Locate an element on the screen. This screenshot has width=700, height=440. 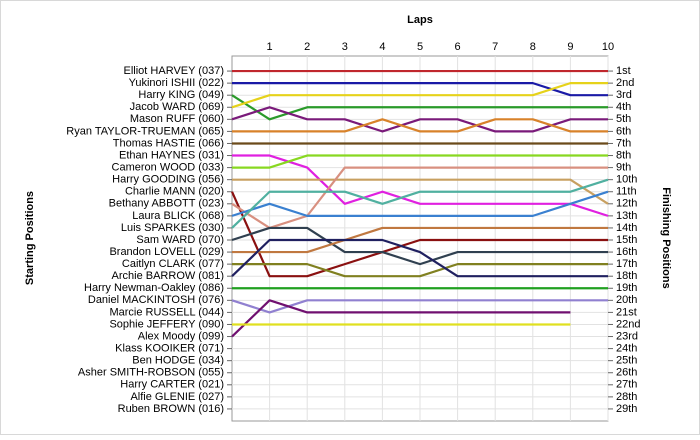
y-tick-label: Asher SMITH-ROBSON (055) is located at coordinates (151, 373).